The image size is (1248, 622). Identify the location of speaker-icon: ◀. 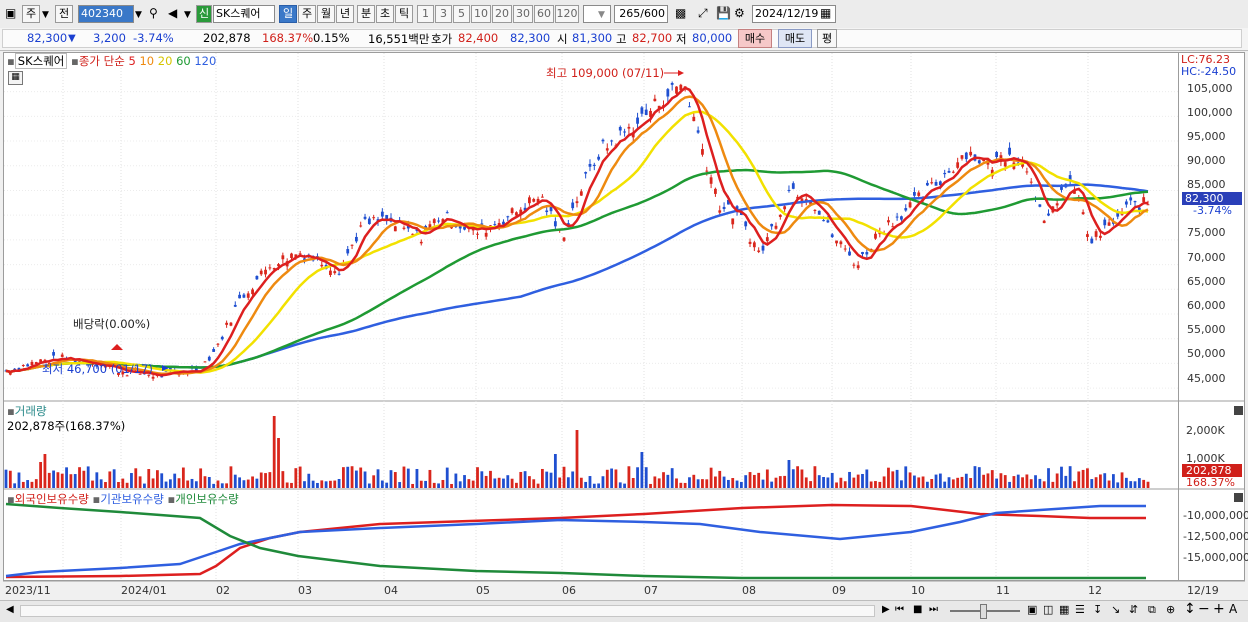
(173, 13).